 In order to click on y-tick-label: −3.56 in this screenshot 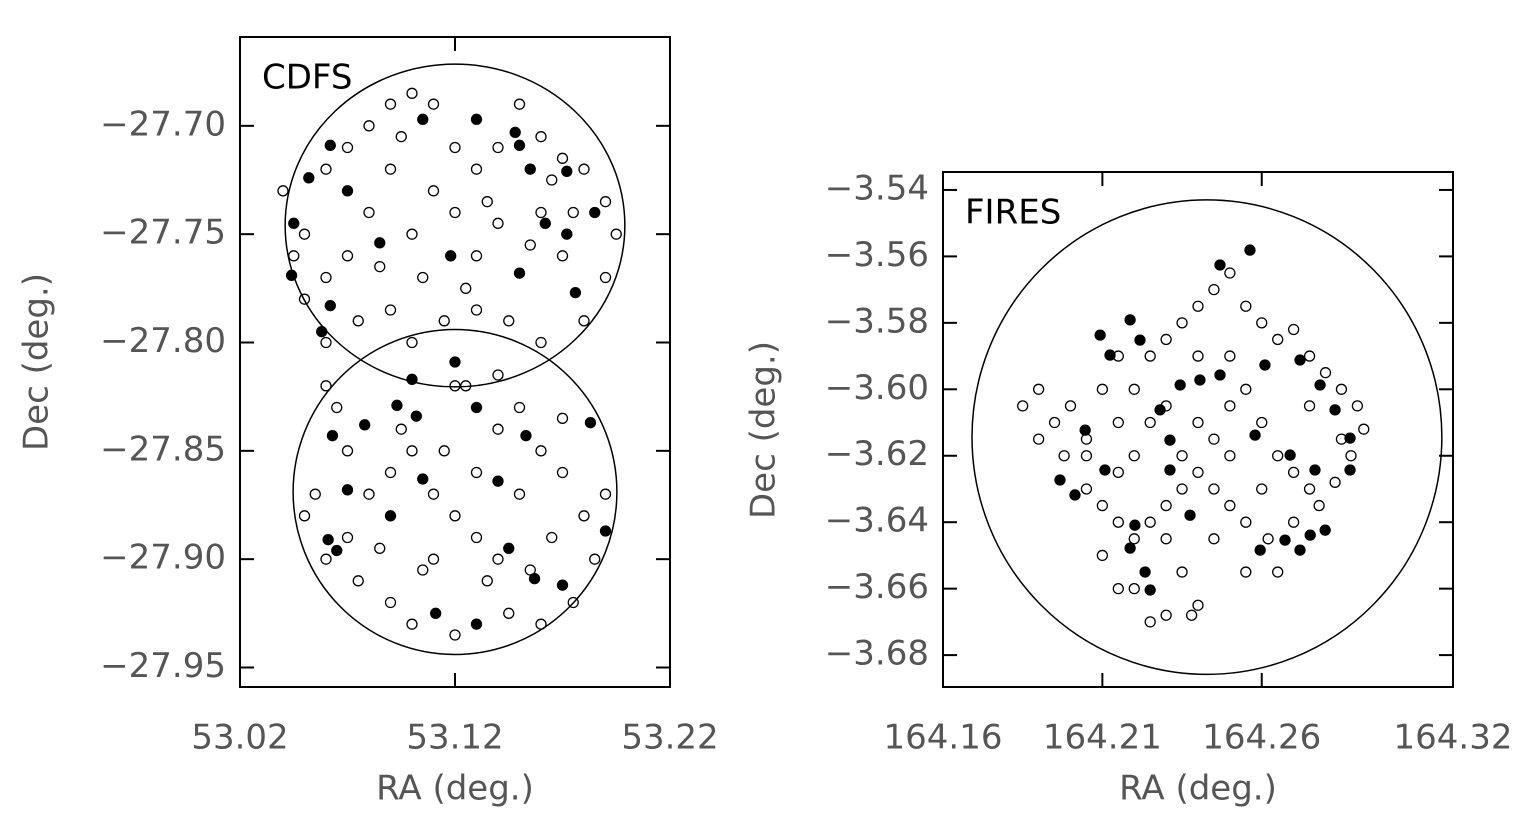, I will do `click(877, 255)`.